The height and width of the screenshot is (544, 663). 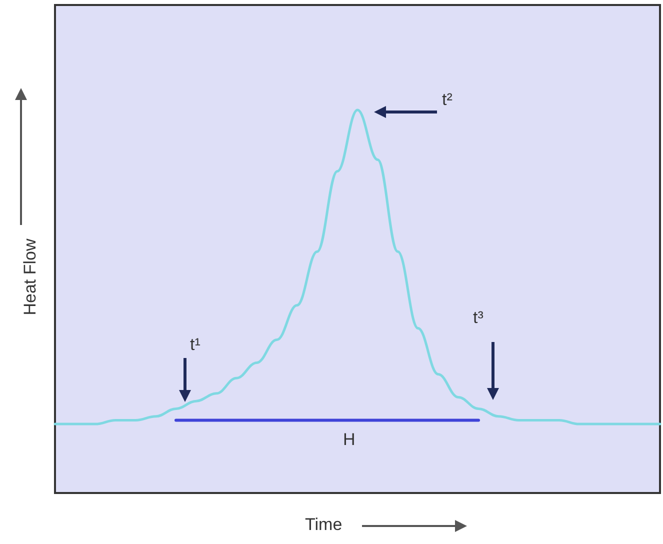 What do you see at coordinates (349, 440) in the screenshot?
I see `annotation: H` at bounding box center [349, 440].